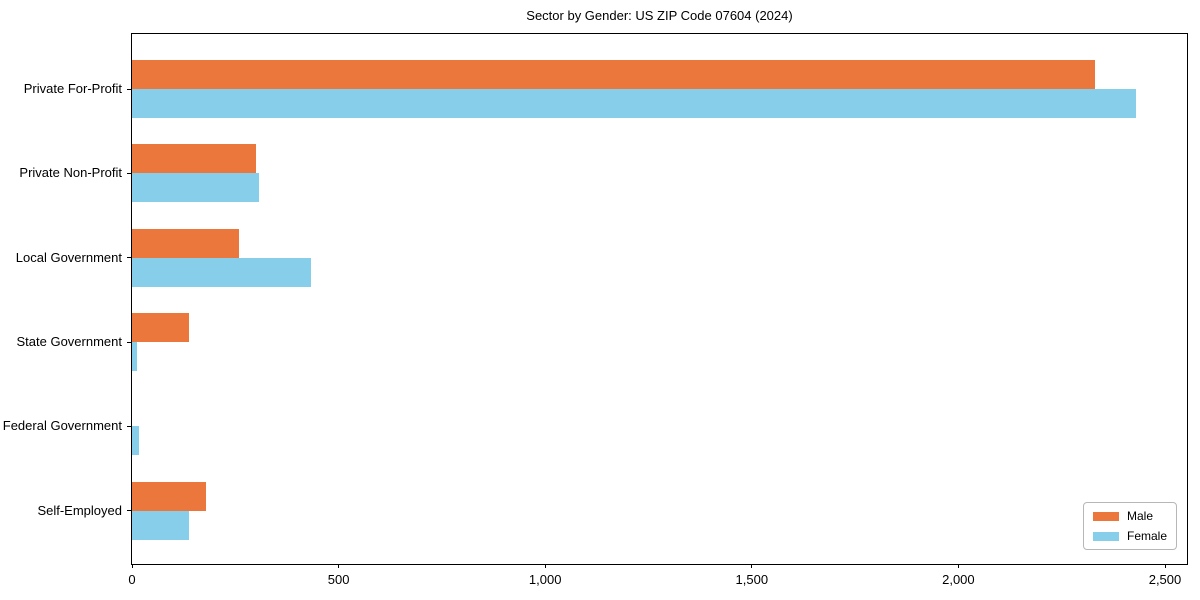 This screenshot has width=1200, height=600. I want to click on ytick-label-federal-government: Federal Government, so click(62, 426).